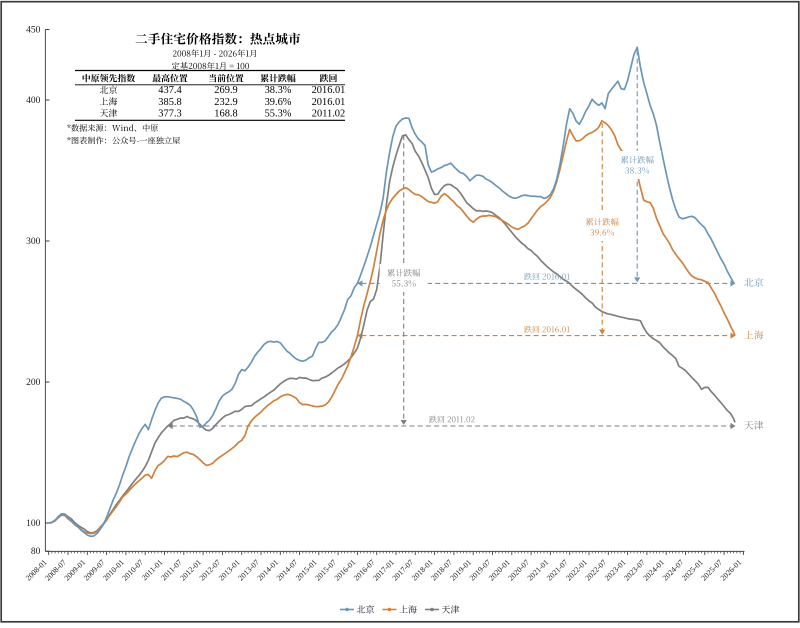 This screenshot has width=800, height=628. What do you see at coordinates (278, 90) in the screenshot?
I see `svg-text: 38.3%` at bounding box center [278, 90].